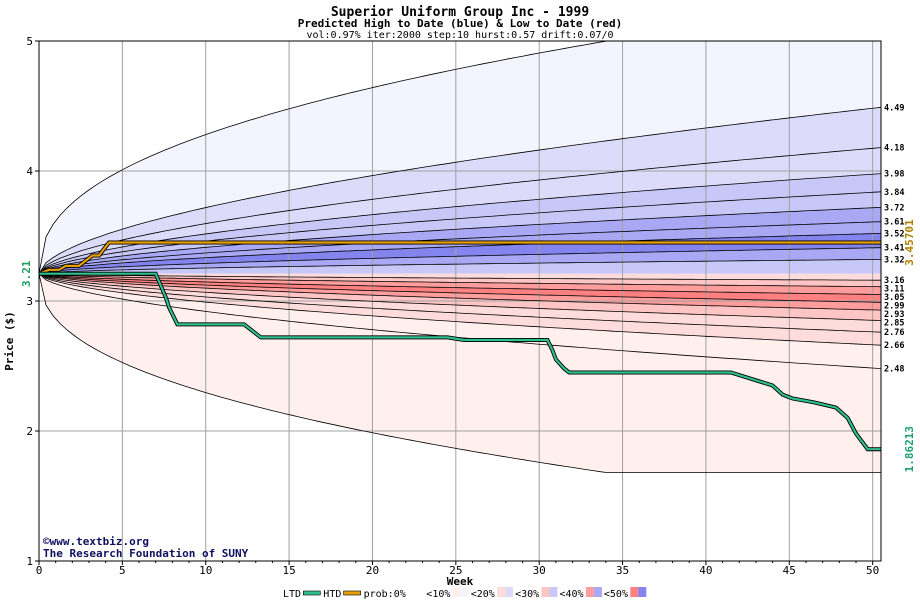 Image resolution: width=920 pixels, height=600 pixels. Describe the element at coordinates (29, 41) in the screenshot. I see `y-tick-label: 5` at that location.